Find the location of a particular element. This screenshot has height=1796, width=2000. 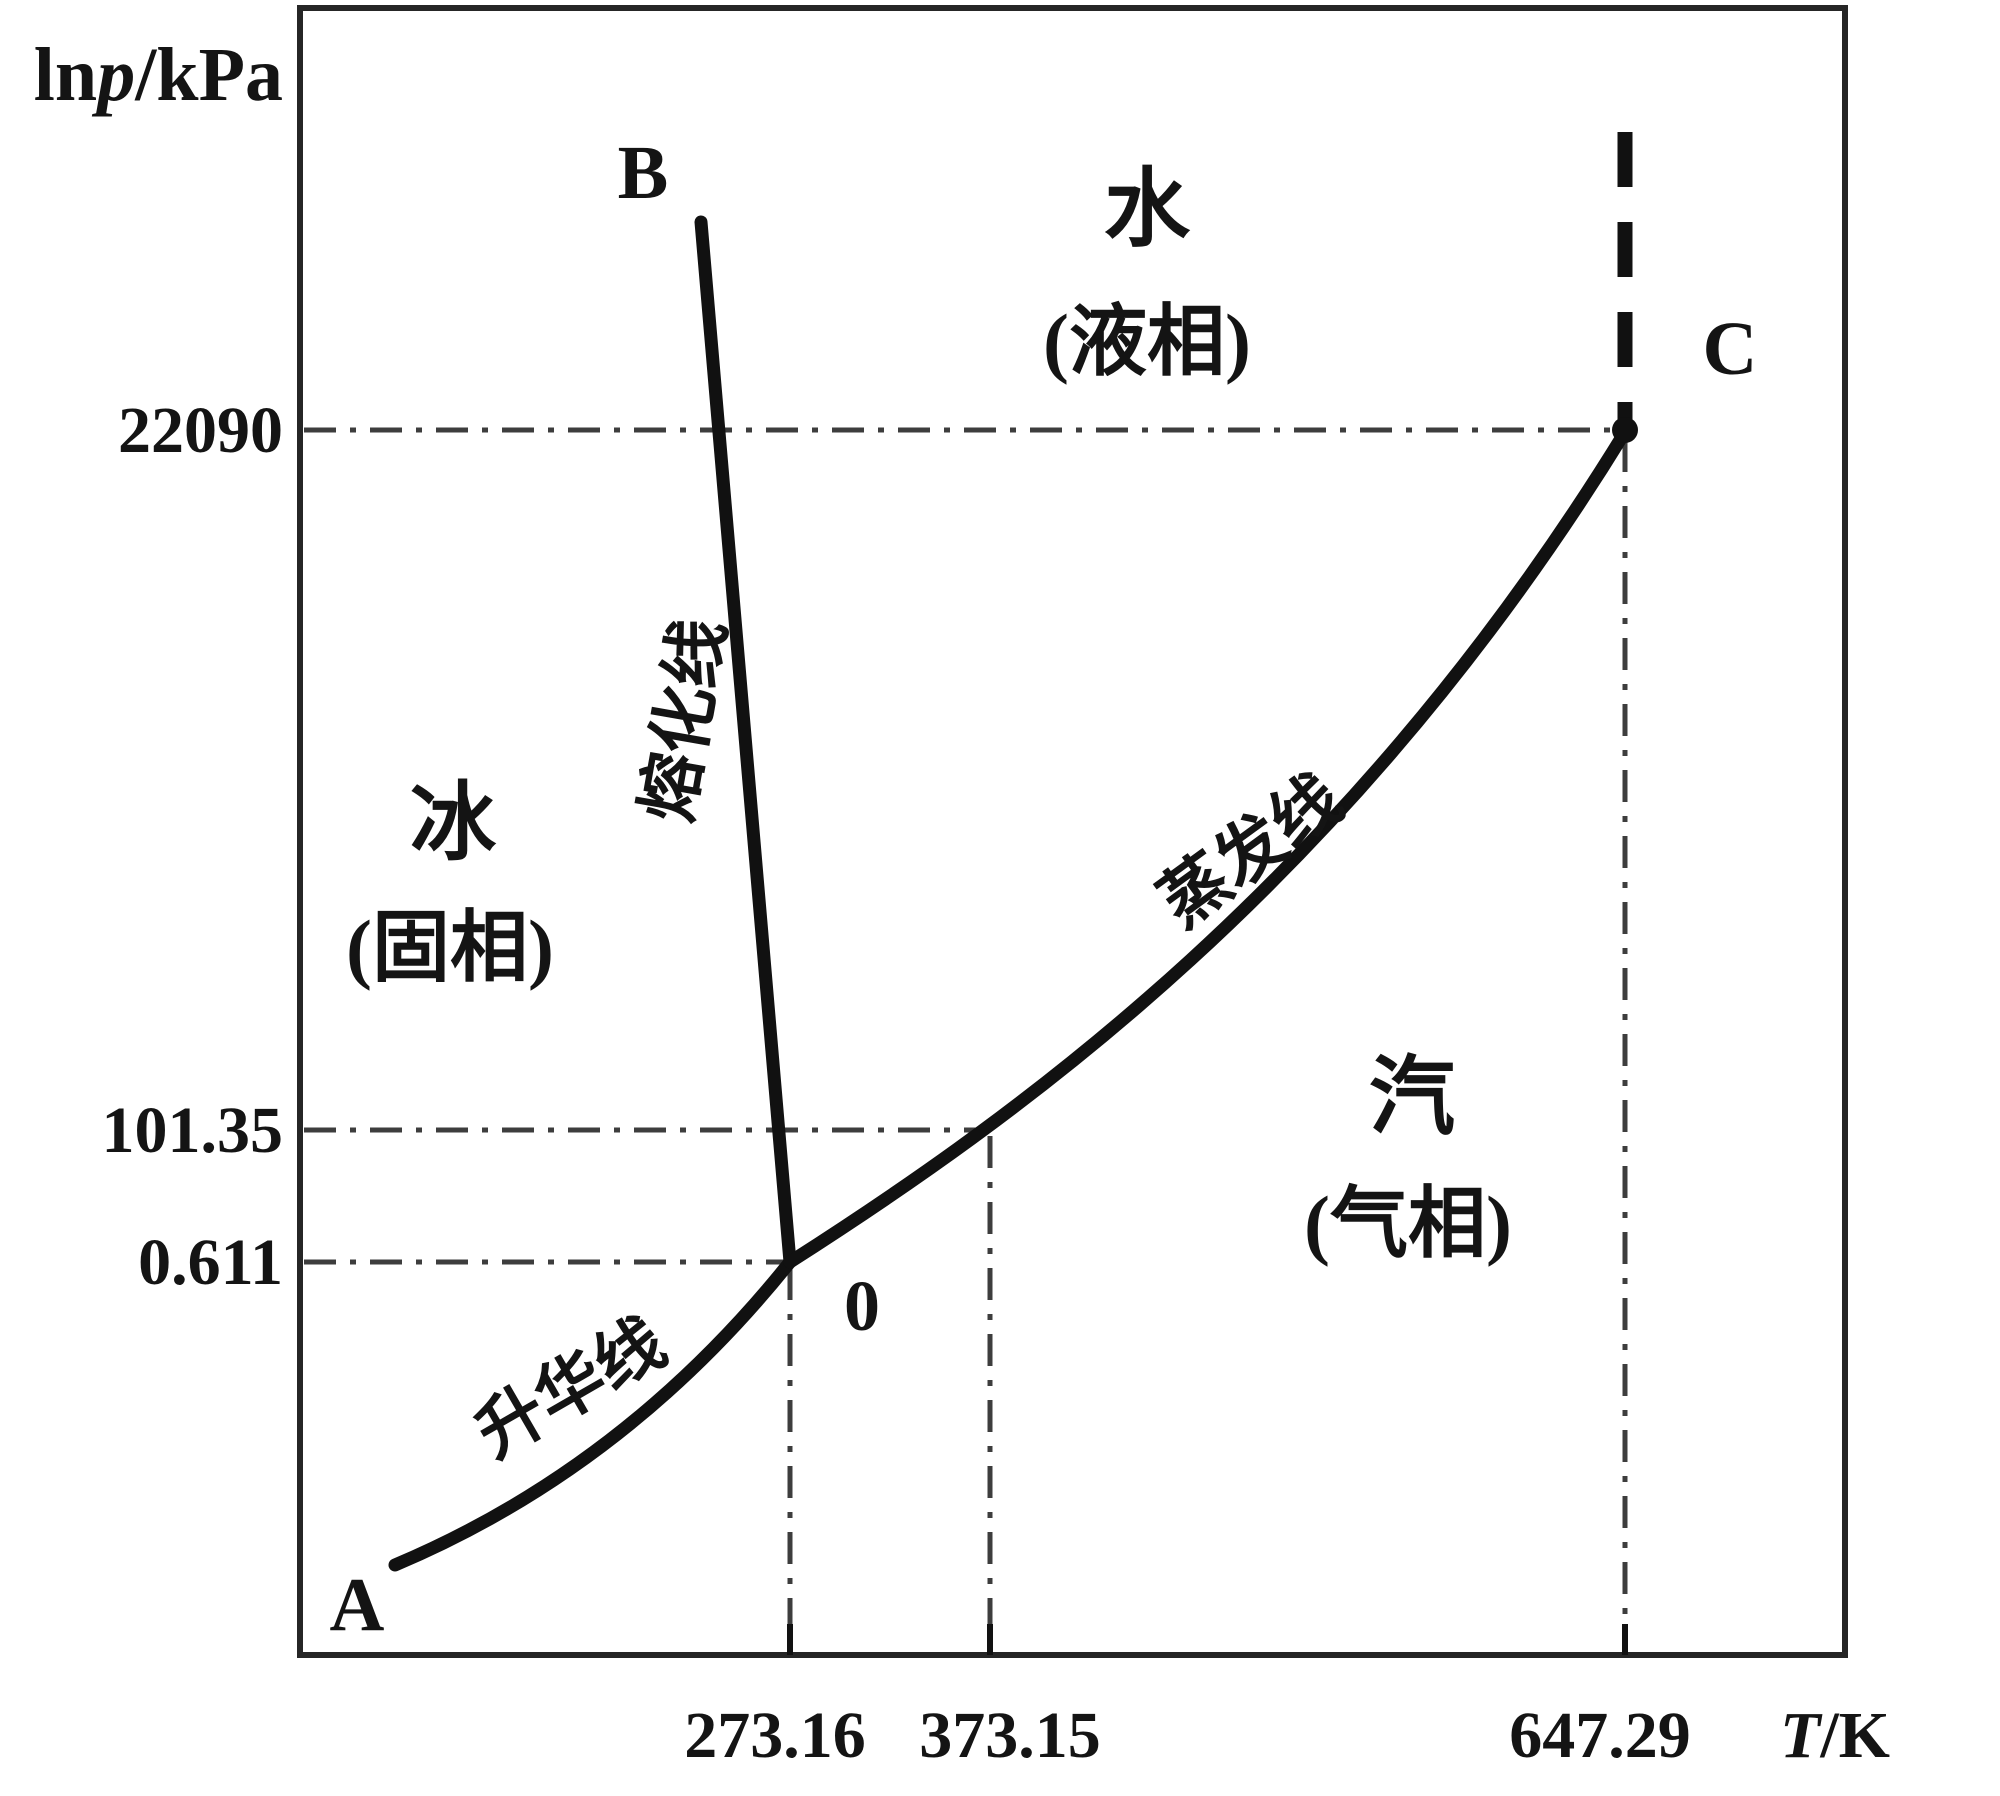

point-label-a: A is located at coordinates (357, 1605).